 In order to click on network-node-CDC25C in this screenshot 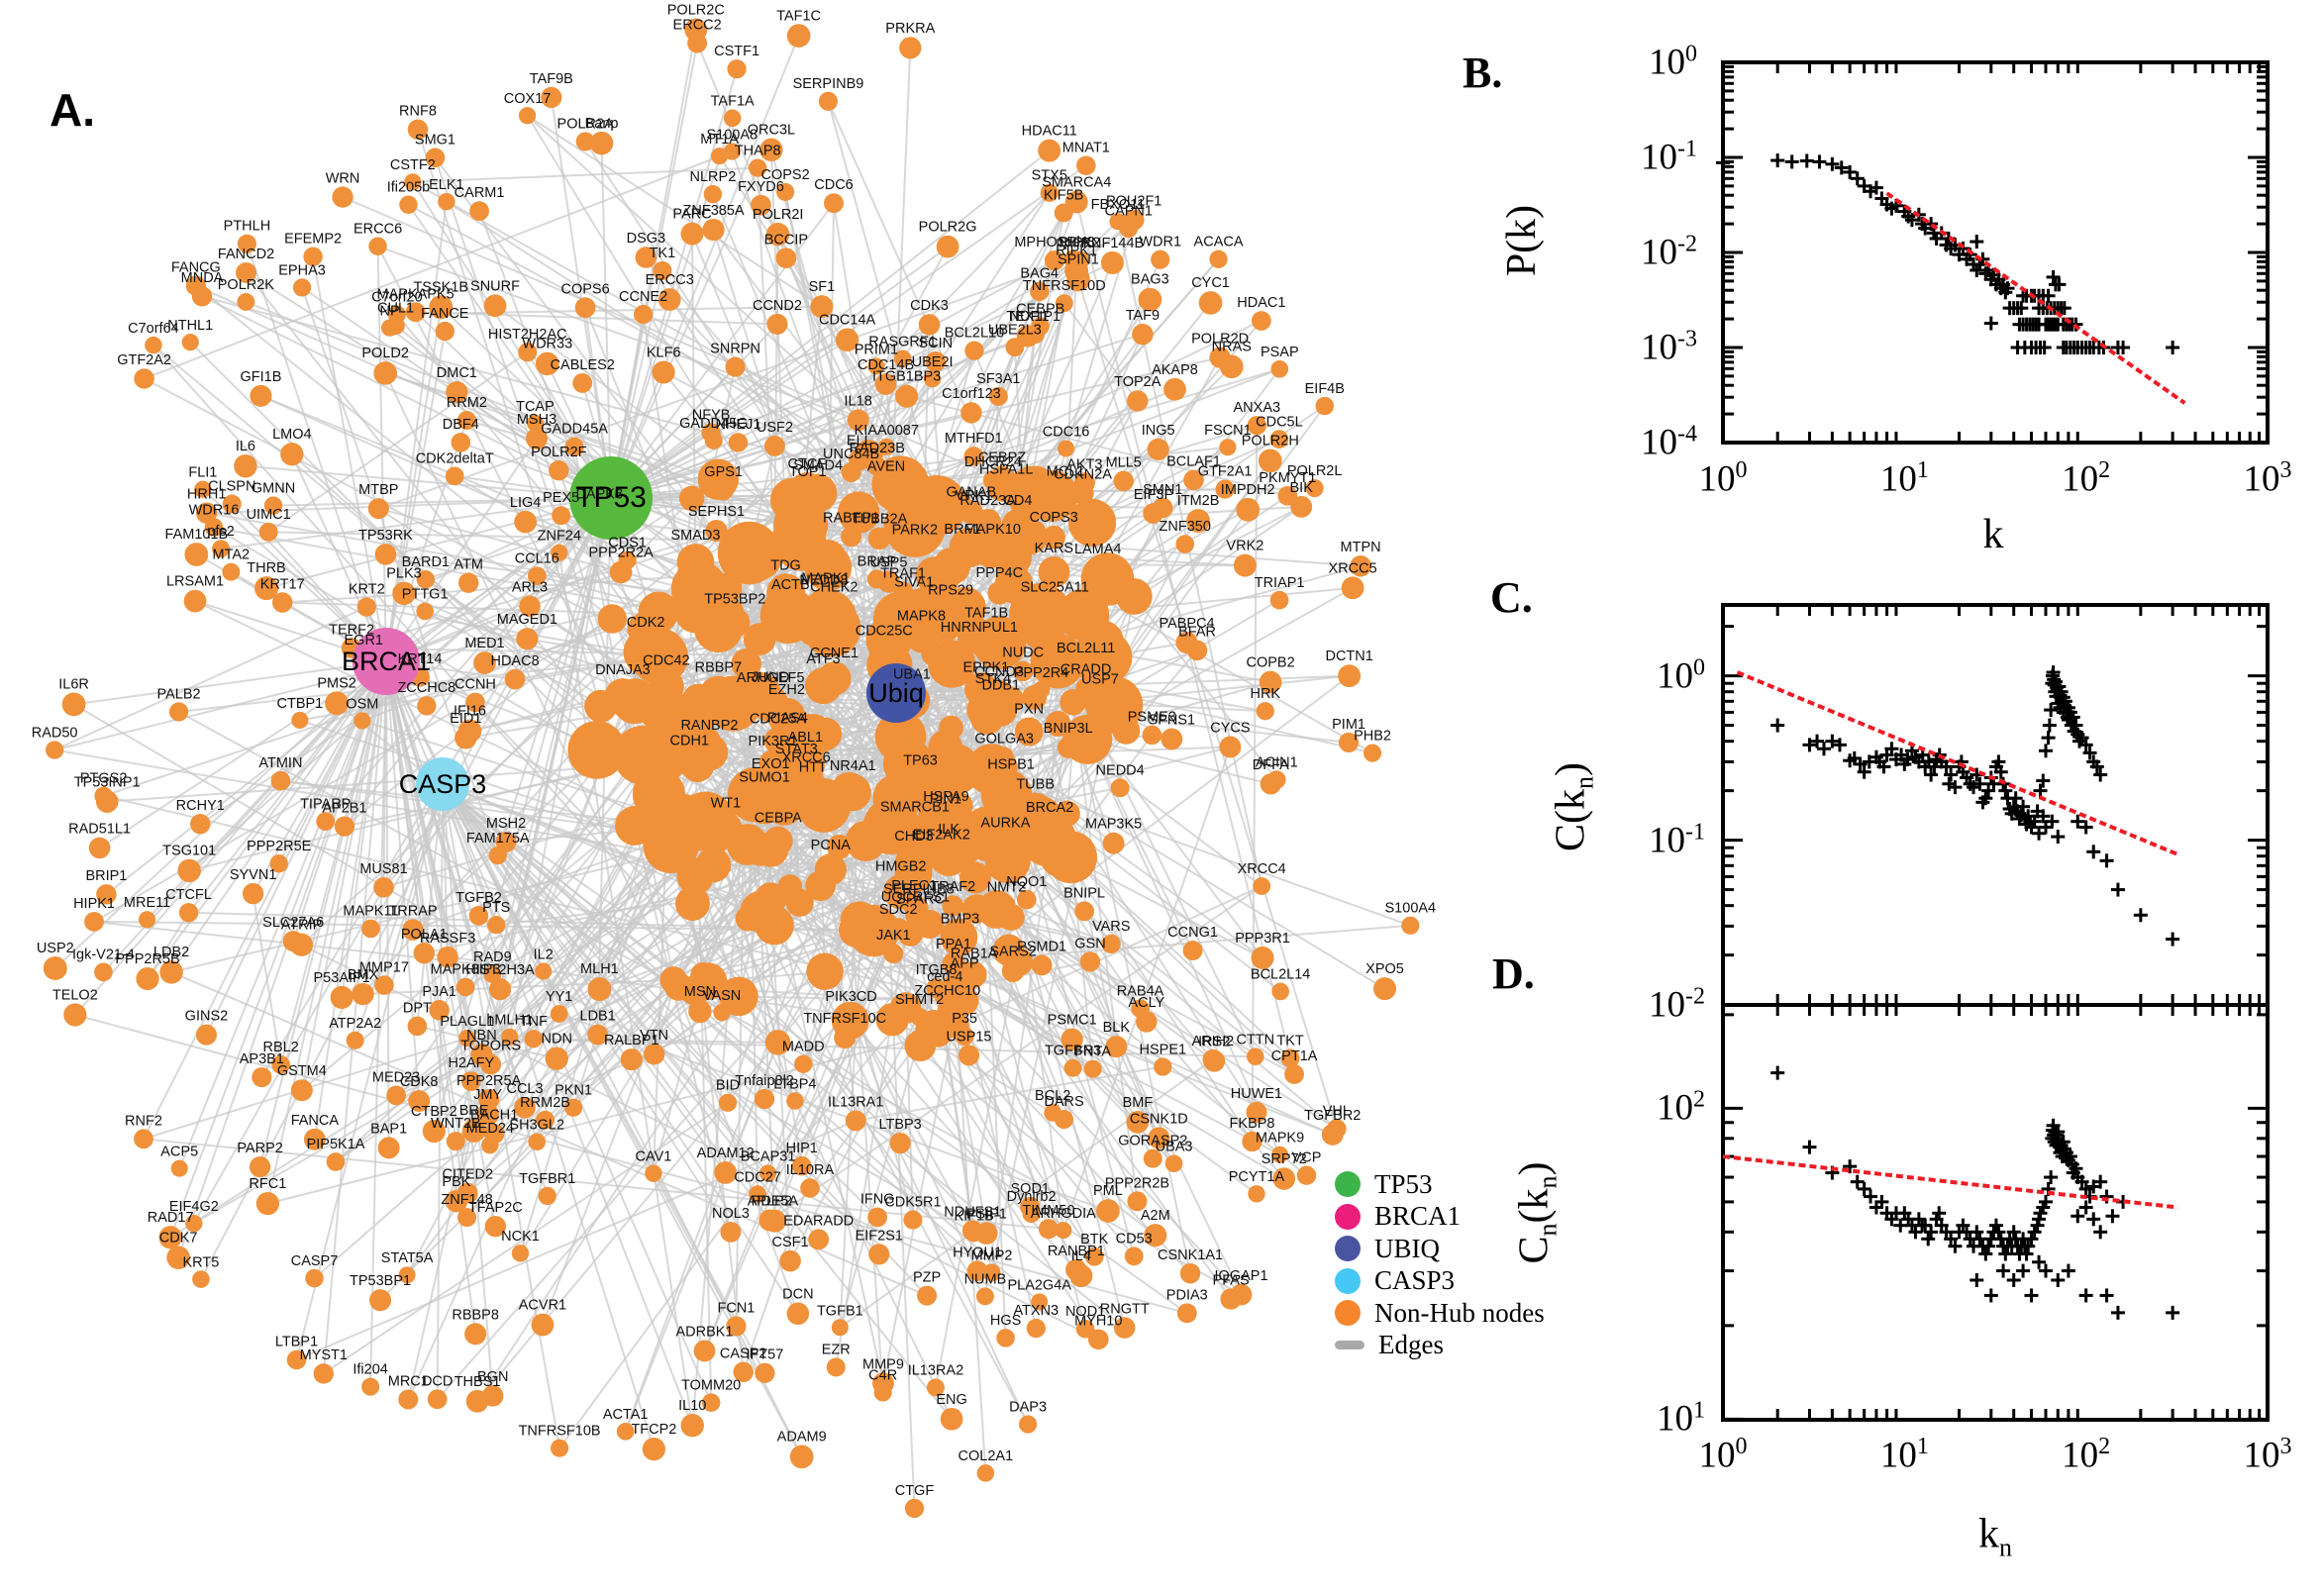, I will do `click(883, 654)`.